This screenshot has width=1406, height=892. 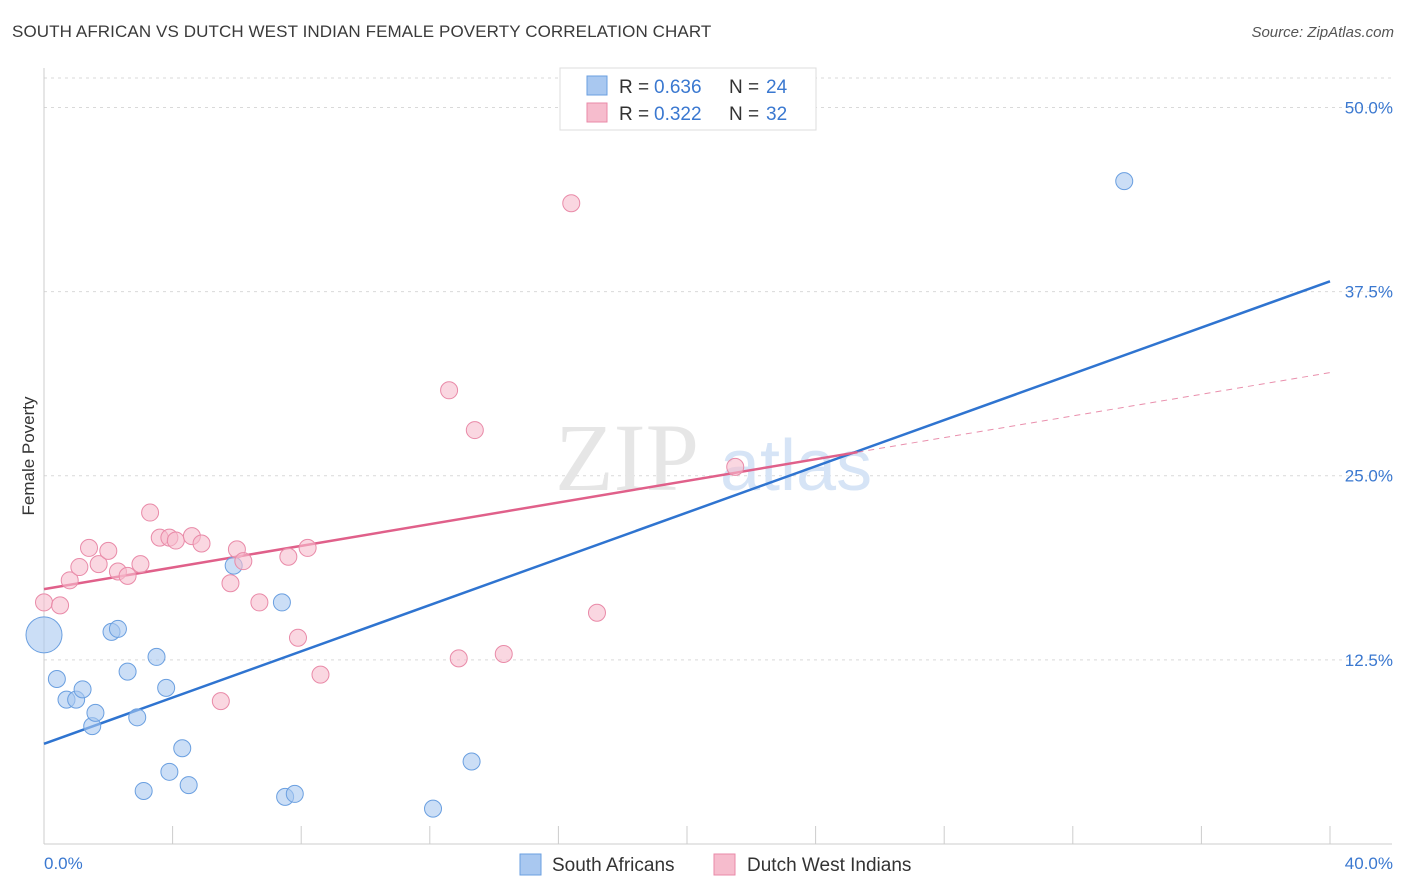 I want to click on y-axis-label: Female Poverty, so click(x=28, y=456).